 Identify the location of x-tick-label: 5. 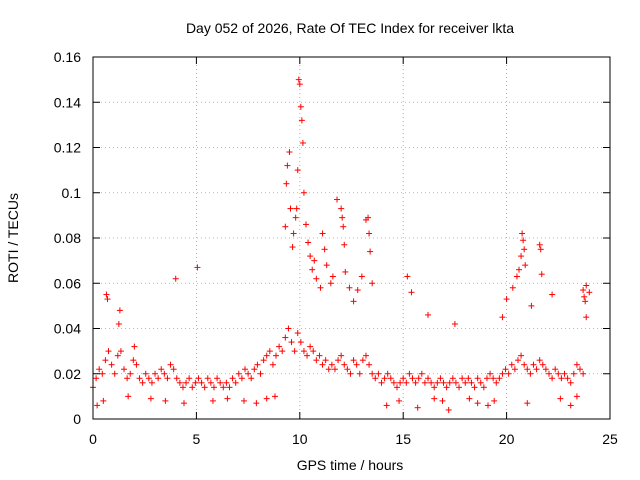
(197, 439).